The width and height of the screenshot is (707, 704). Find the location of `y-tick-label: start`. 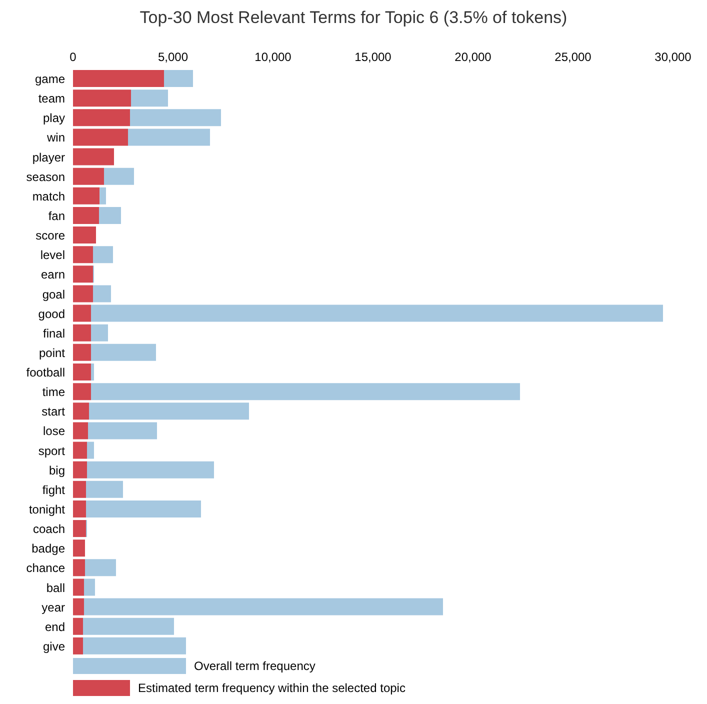

y-tick-label: start is located at coordinates (54, 411).